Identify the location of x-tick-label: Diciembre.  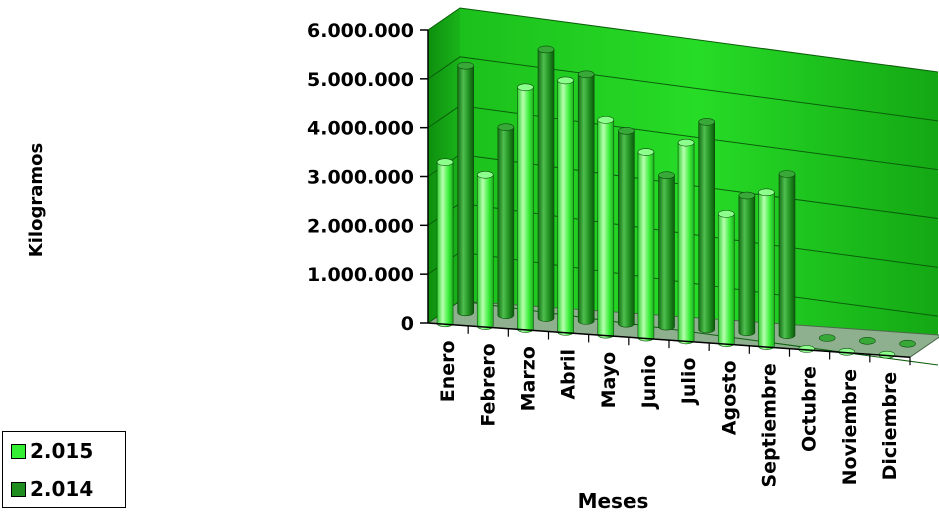
(890, 426).